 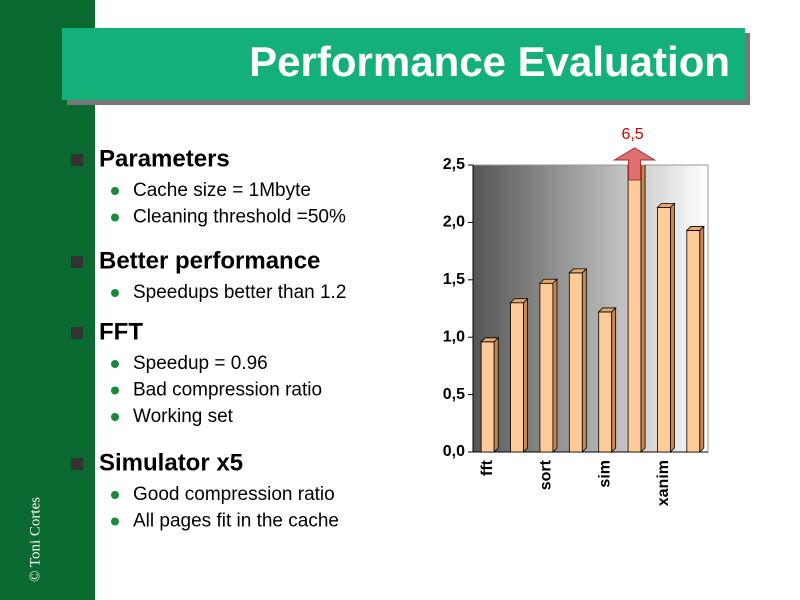 What do you see at coordinates (234, 494) in the screenshot?
I see `sub-bullet-text: Good compression ratio` at bounding box center [234, 494].